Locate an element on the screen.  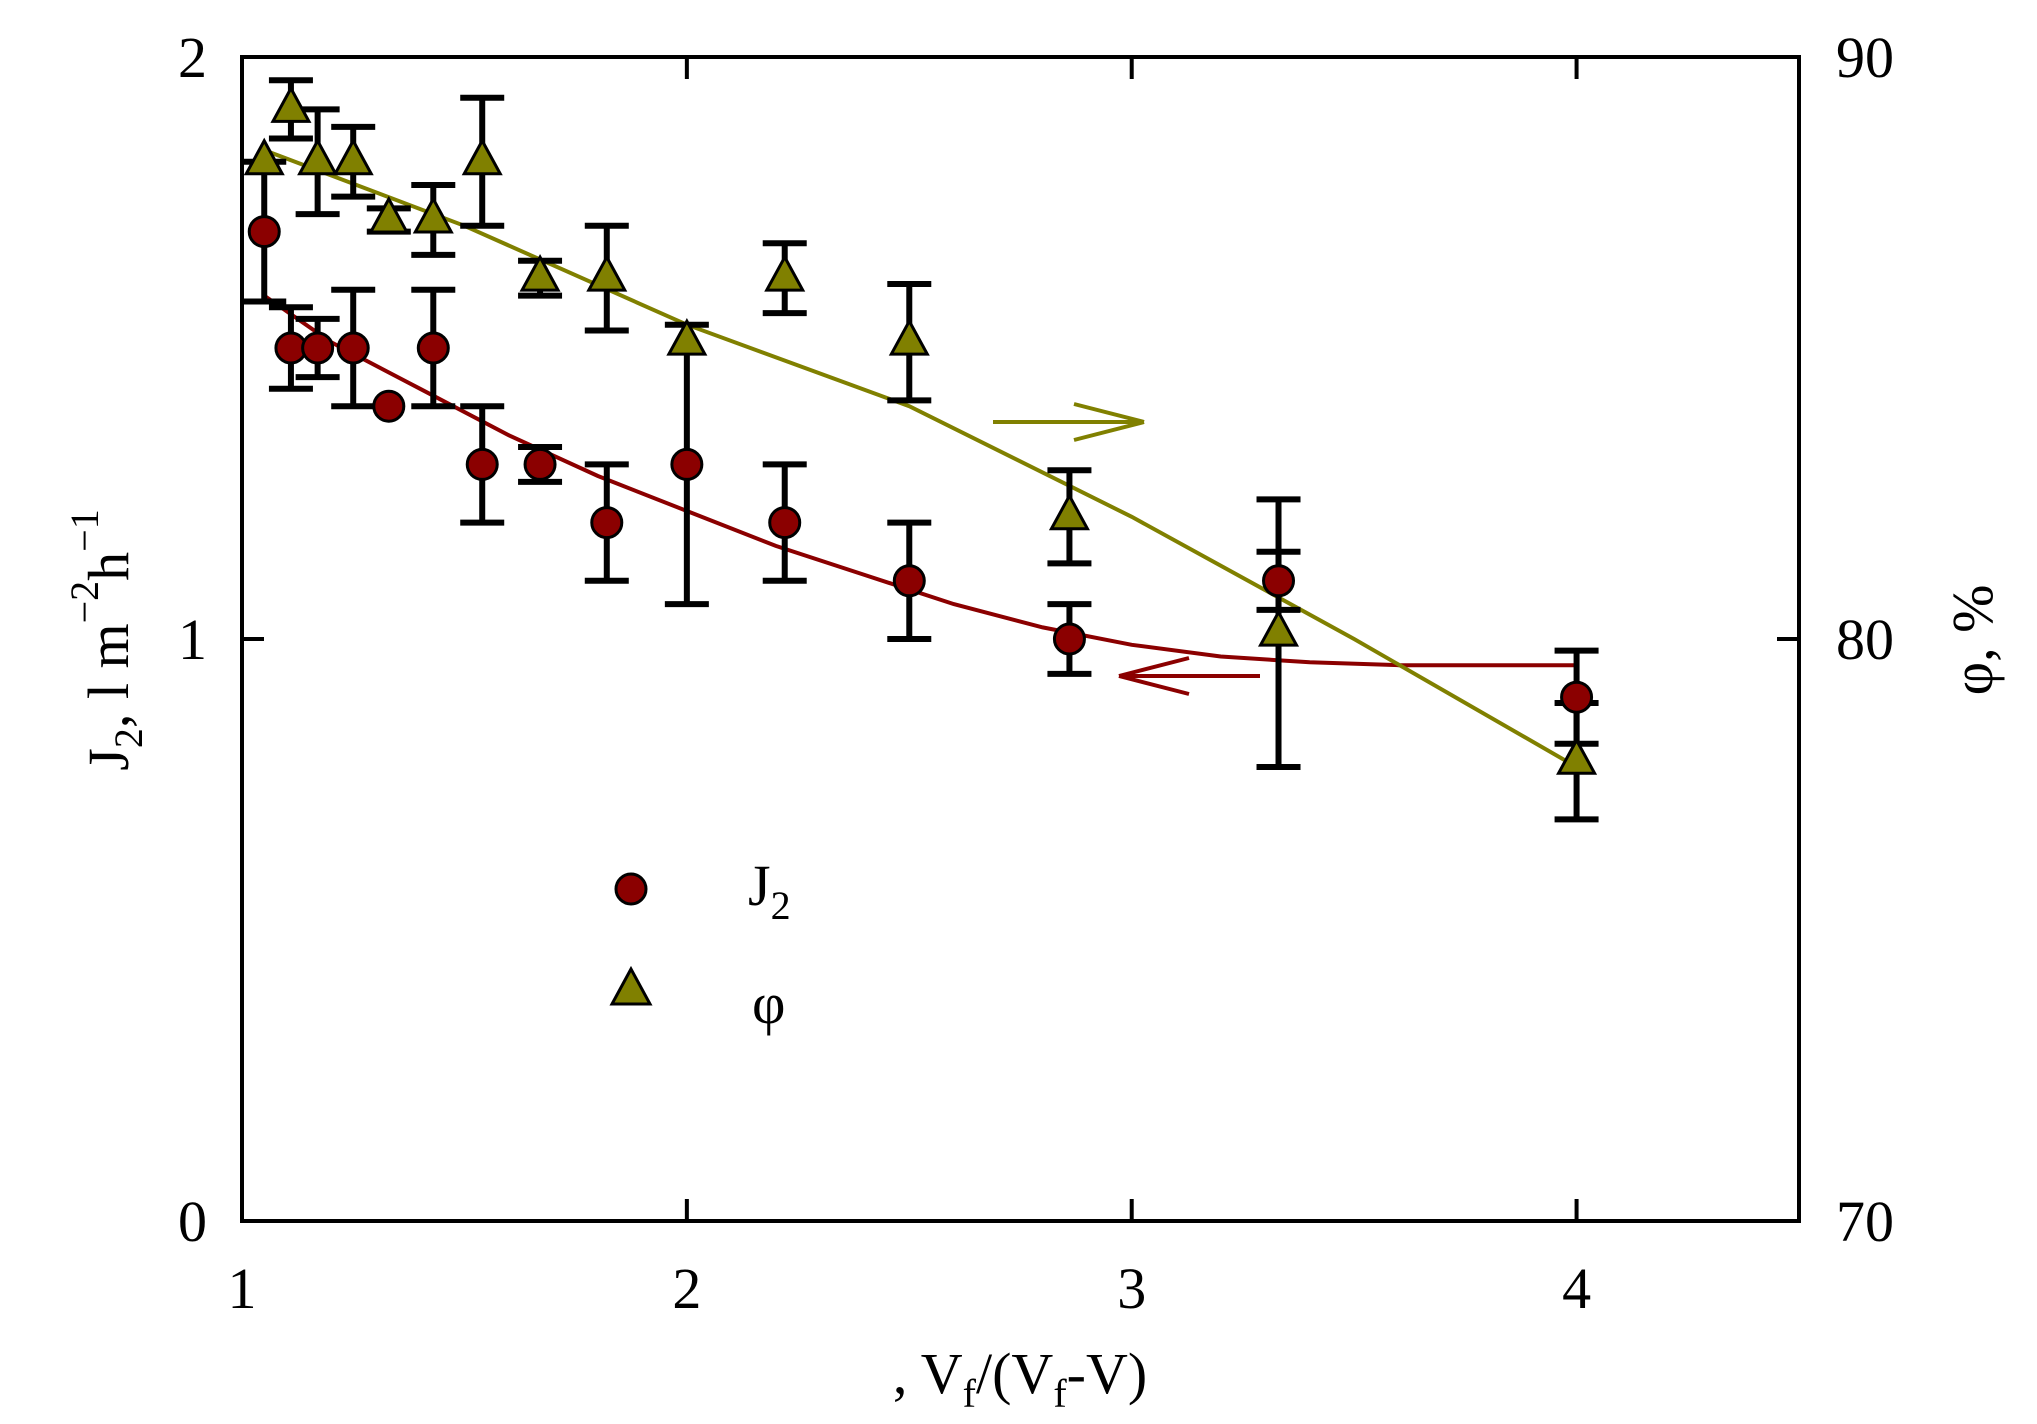
y-right-tick-label-0: 70 is located at coordinates (1865, 1221).